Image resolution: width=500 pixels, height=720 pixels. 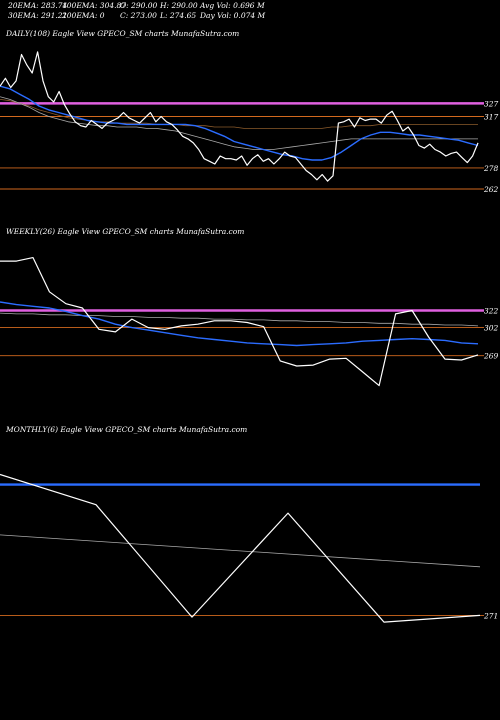 What do you see at coordinates (491, 328) in the screenshot?
I see `level-label-302: 302` at bounding box center [491, 328].